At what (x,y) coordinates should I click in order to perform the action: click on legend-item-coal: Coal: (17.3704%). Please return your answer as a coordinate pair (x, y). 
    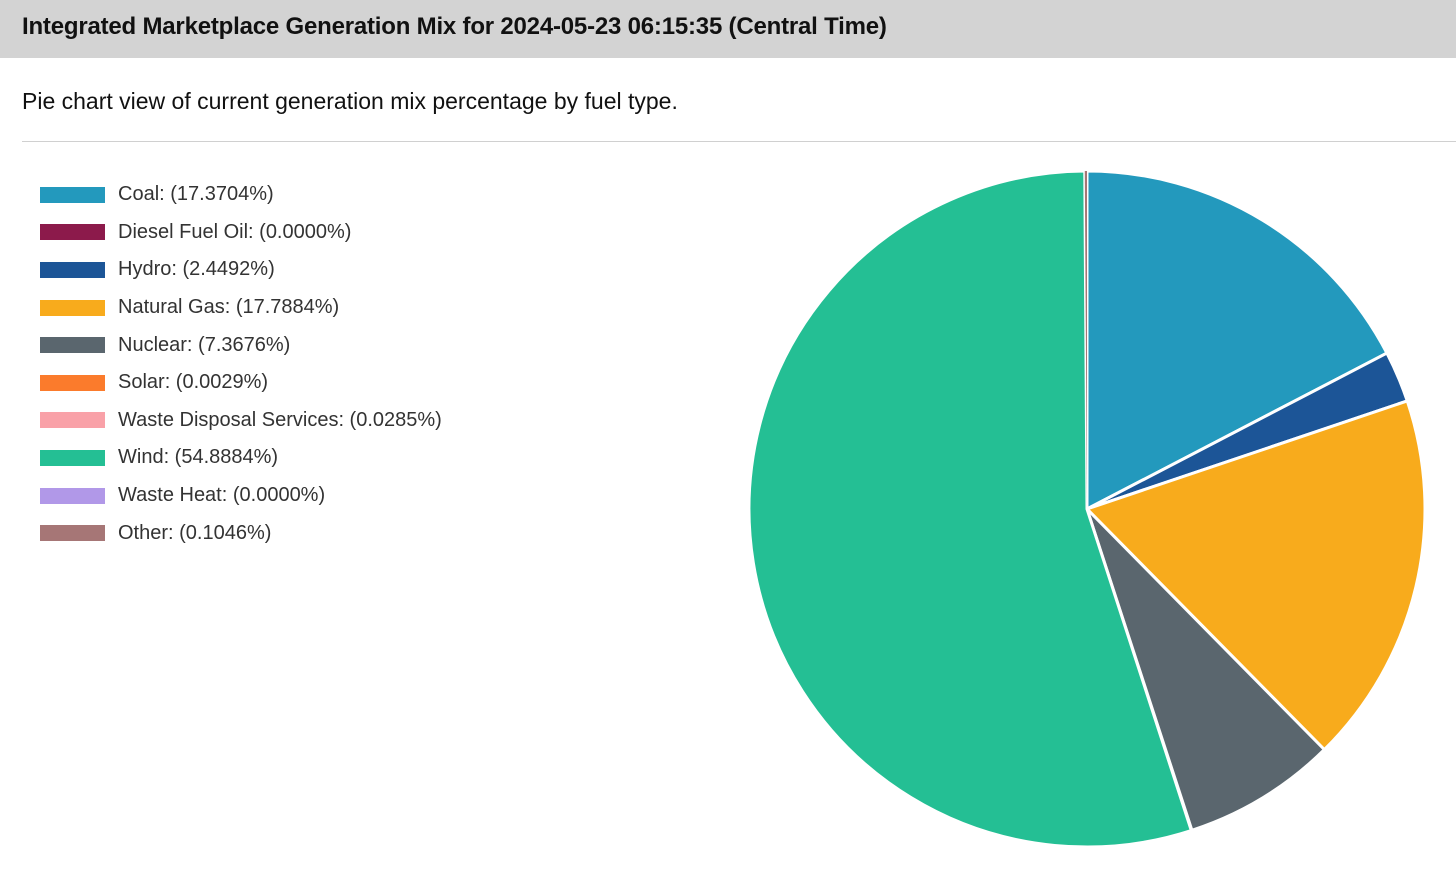
    Looking at the image, I should click on (241, 195).